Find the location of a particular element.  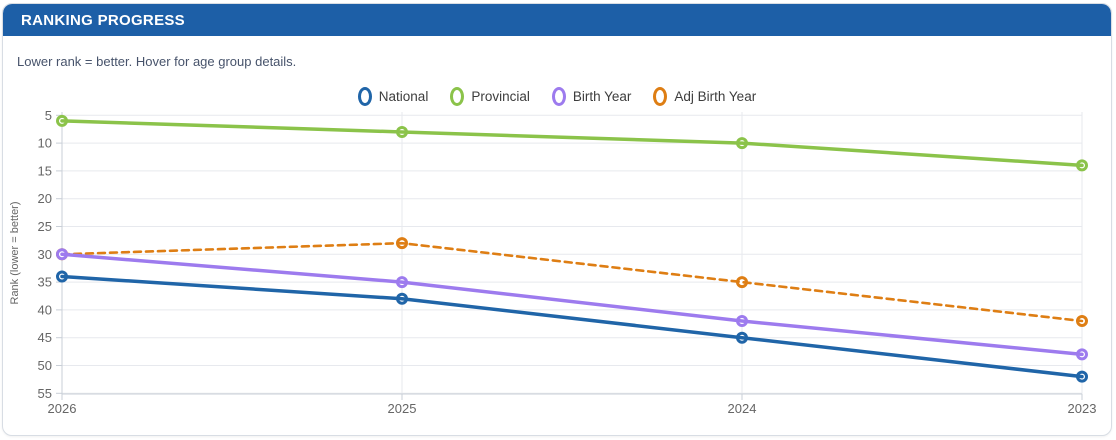

legend-label-national: National is located at coordinates (403, 96).